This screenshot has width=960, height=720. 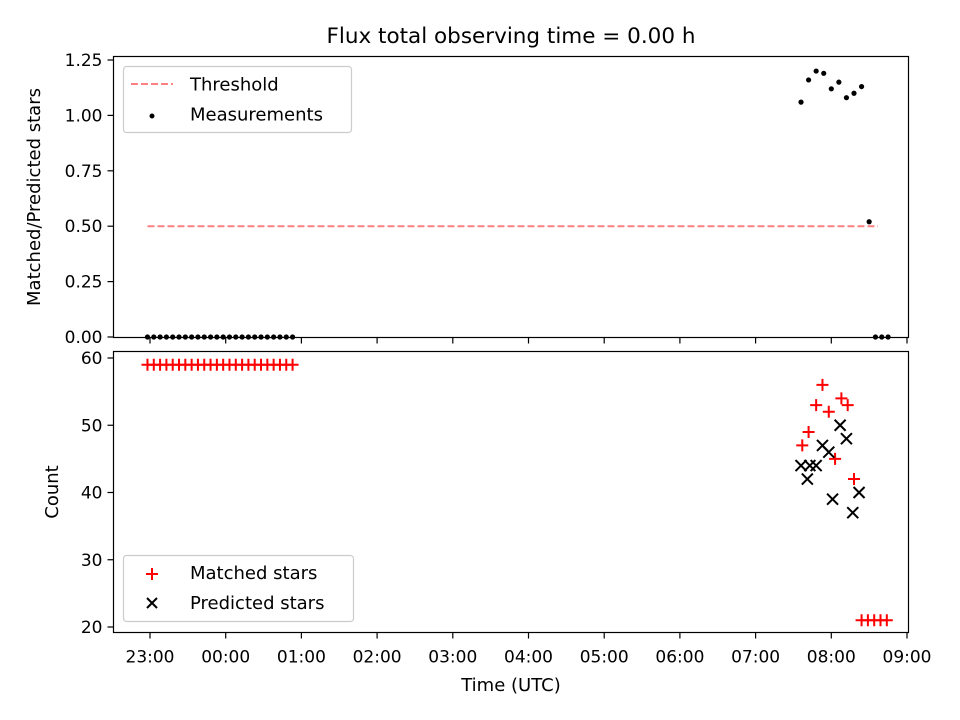 What do you see at coordinates (152, 603) in the screenshot?
I see `predicted-stars-legend-swatch` at bounding box center [152, 603].